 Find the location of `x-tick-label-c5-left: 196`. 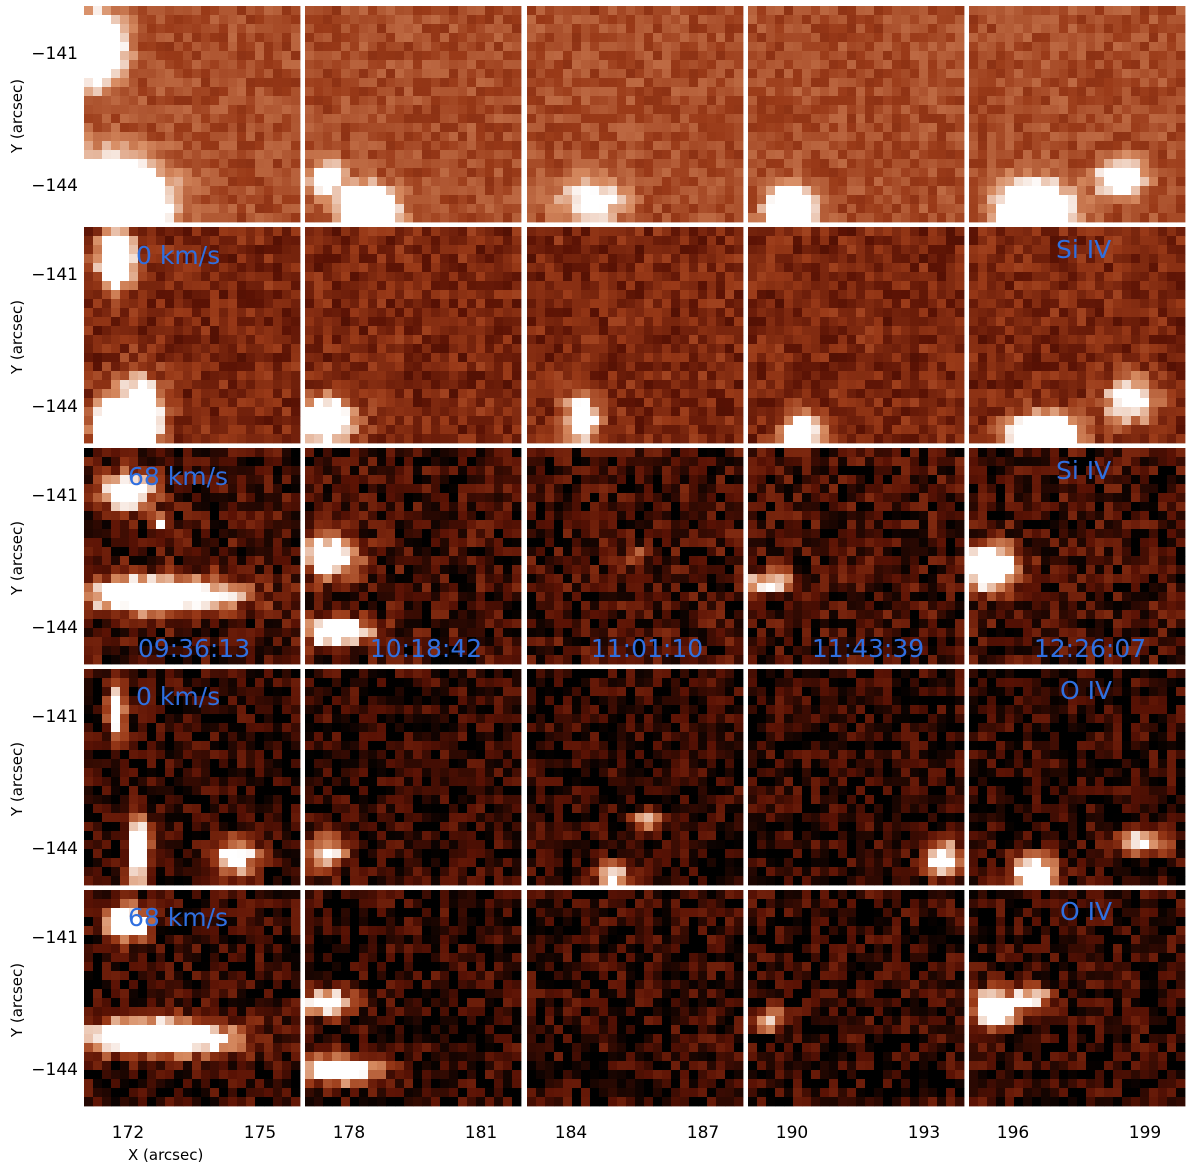

x-tick-label-c5-left: 196 is located at coordinates (1013, 1133).